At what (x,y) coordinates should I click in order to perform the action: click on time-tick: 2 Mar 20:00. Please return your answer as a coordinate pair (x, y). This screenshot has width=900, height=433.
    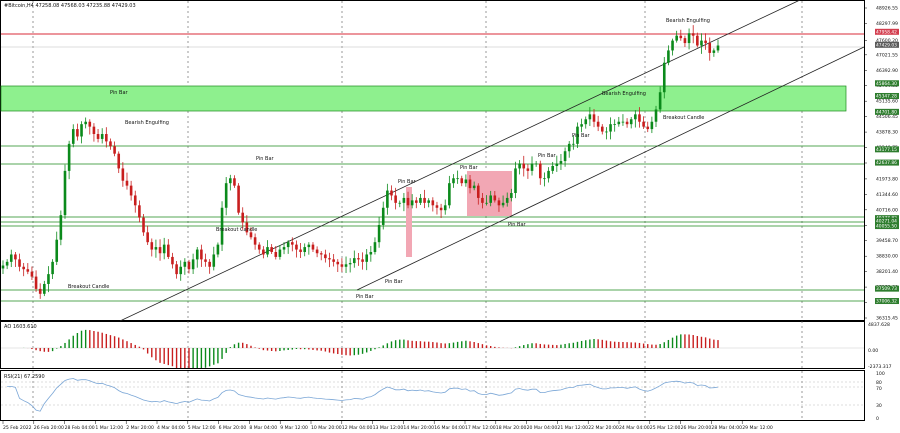
    Looking at the image, I should click on (140, 428).